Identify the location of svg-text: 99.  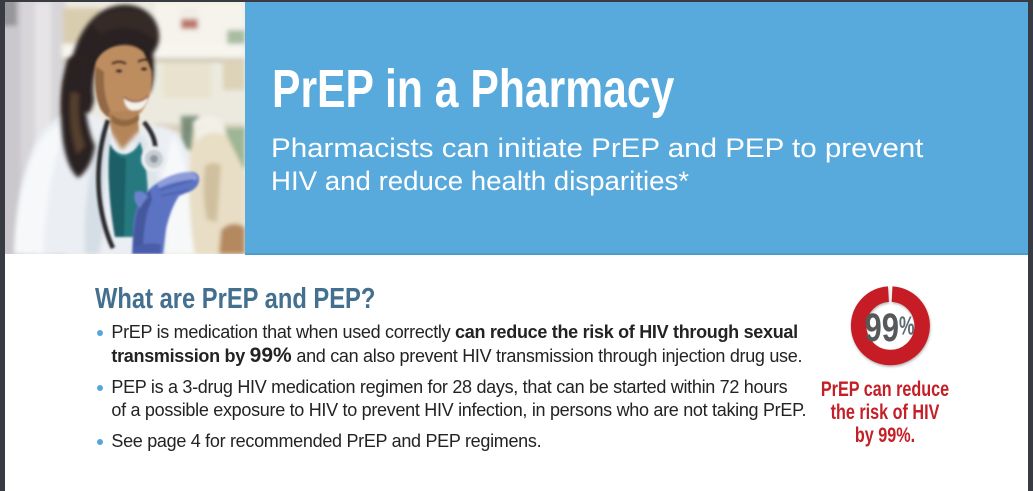
(882, 328).